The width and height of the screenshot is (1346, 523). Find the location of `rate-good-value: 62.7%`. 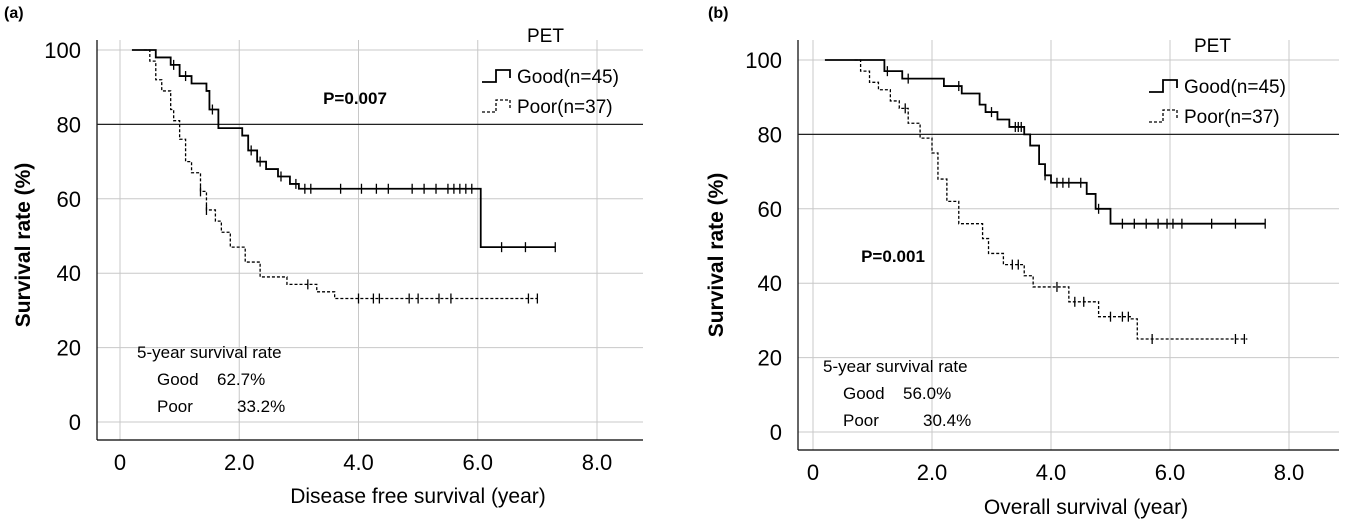

rate-good-value: 62.7% is located at coordinates (241, 379).